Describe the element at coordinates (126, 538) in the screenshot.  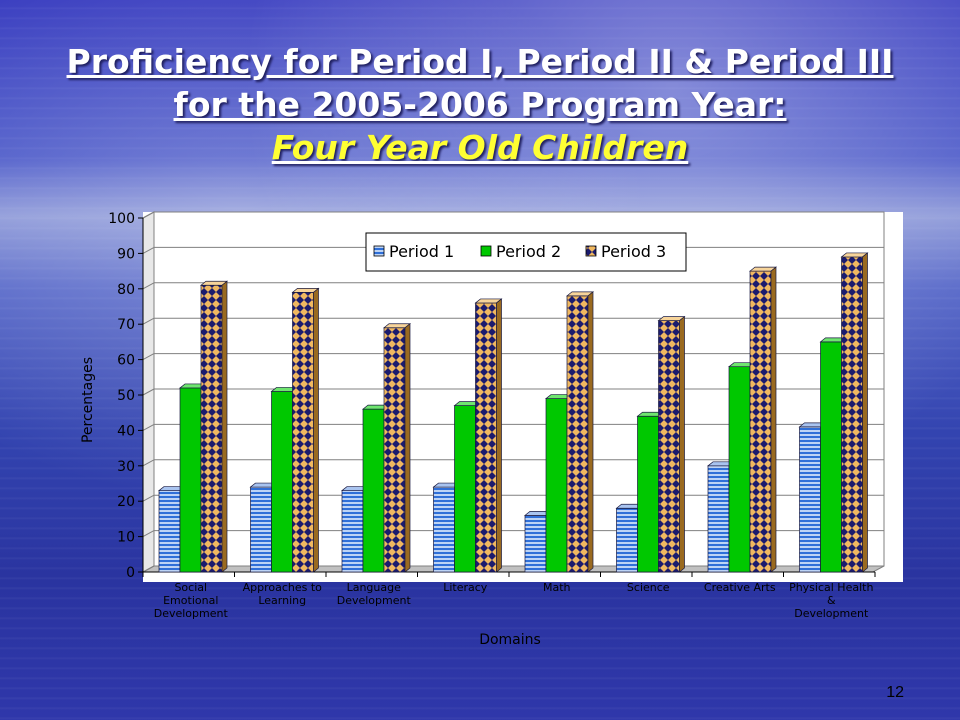
I see `y-tick-label: 10` at that location.